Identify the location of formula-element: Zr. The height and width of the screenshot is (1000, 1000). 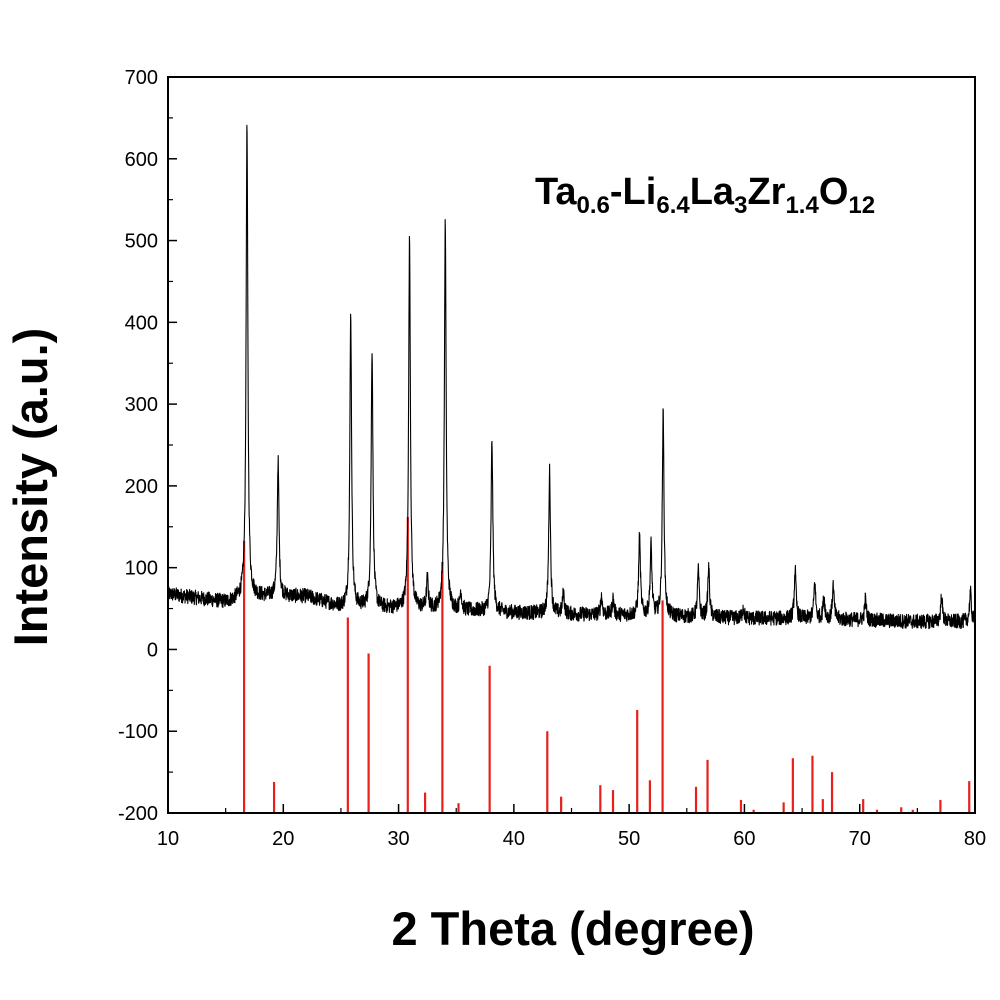
(766, 192).